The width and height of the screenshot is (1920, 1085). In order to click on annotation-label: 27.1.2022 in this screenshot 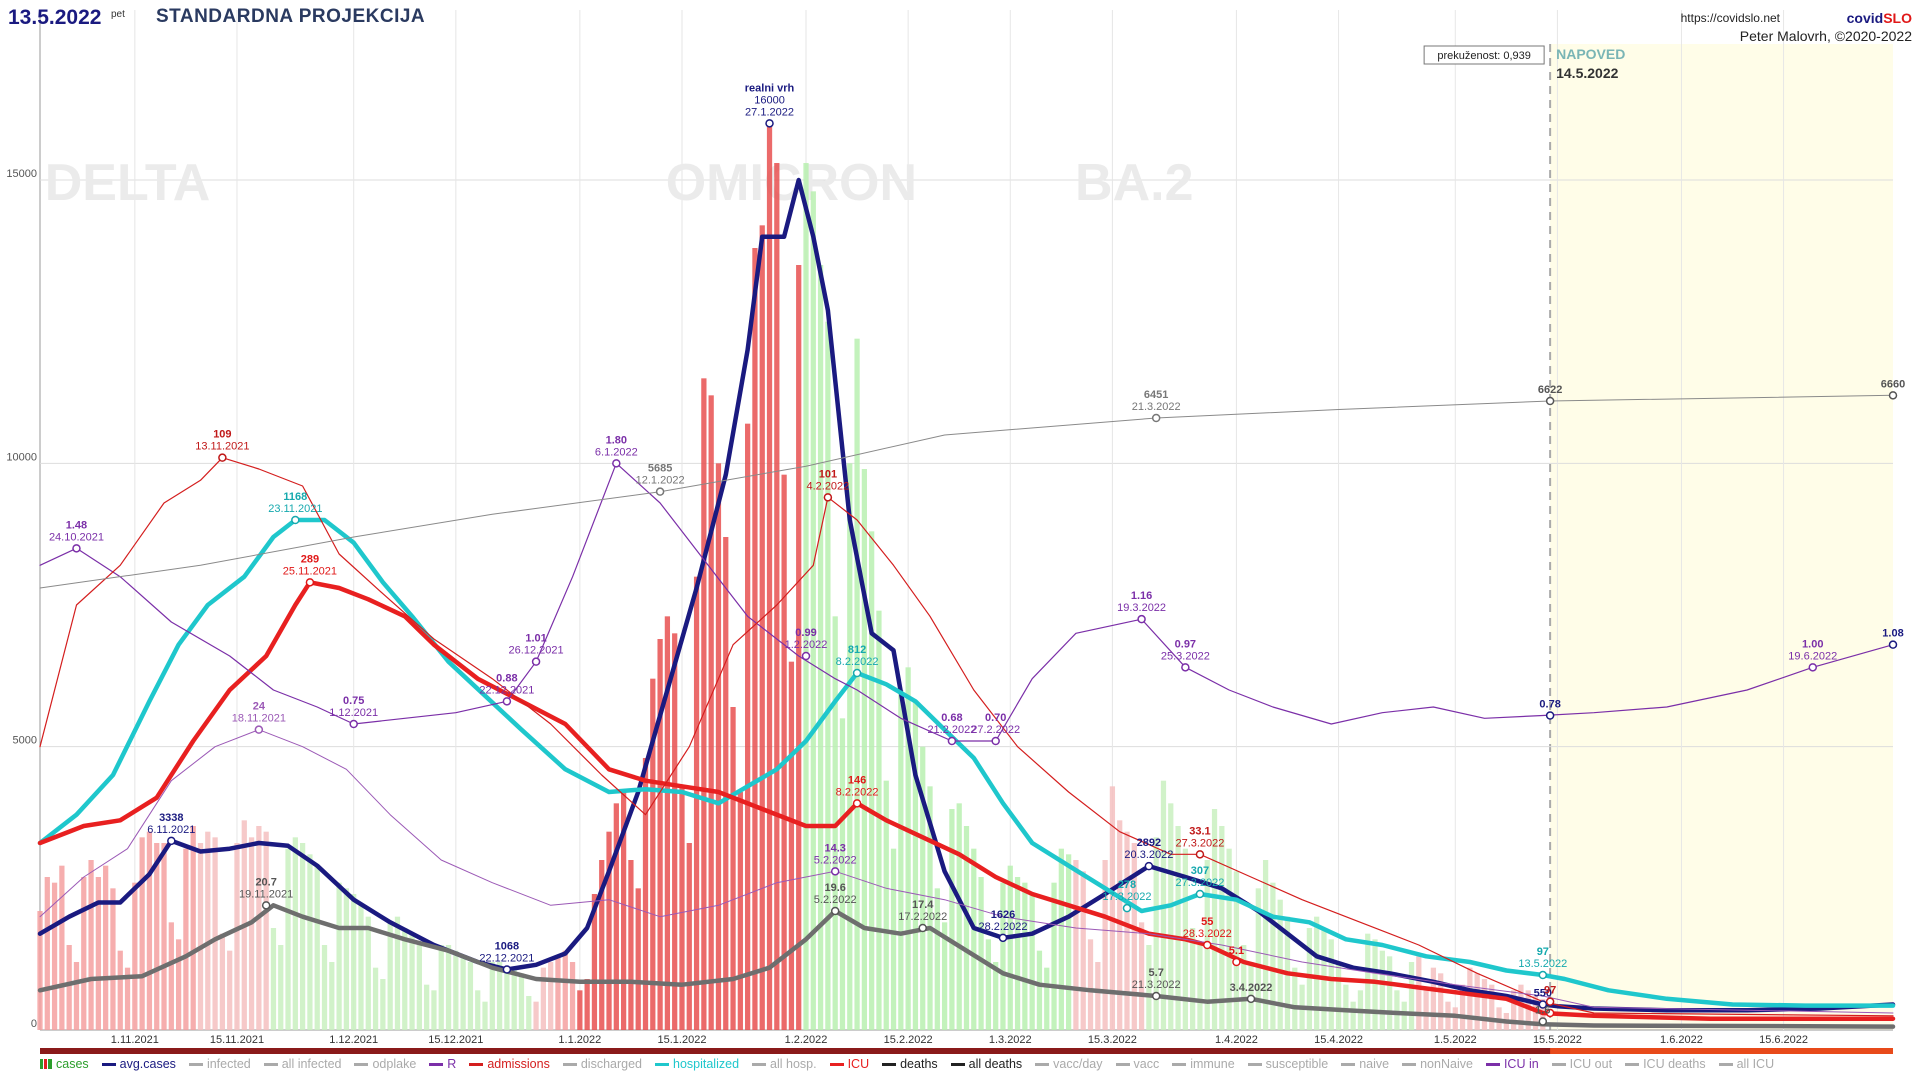, I will do `click(769, 112)`.